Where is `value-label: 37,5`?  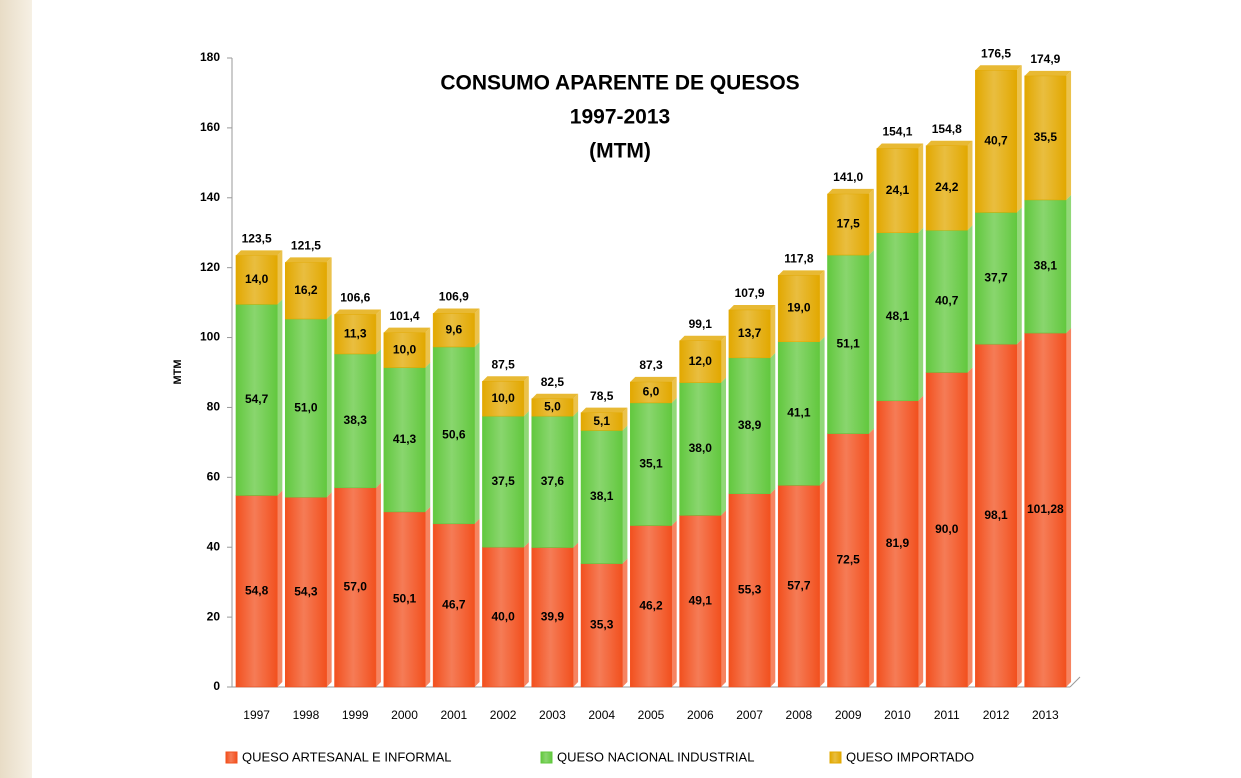
value-label: 37,5 is located at coordinates (503, 481).